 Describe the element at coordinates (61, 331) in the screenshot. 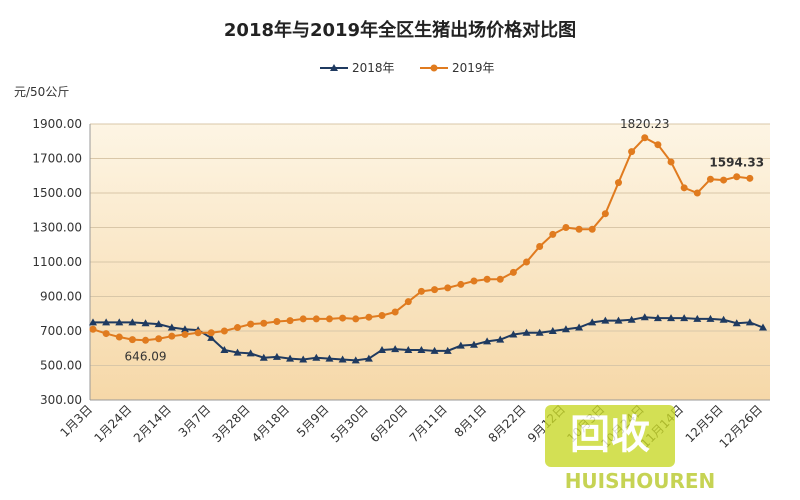

I see `y-tick-label: 700.00` at that location.